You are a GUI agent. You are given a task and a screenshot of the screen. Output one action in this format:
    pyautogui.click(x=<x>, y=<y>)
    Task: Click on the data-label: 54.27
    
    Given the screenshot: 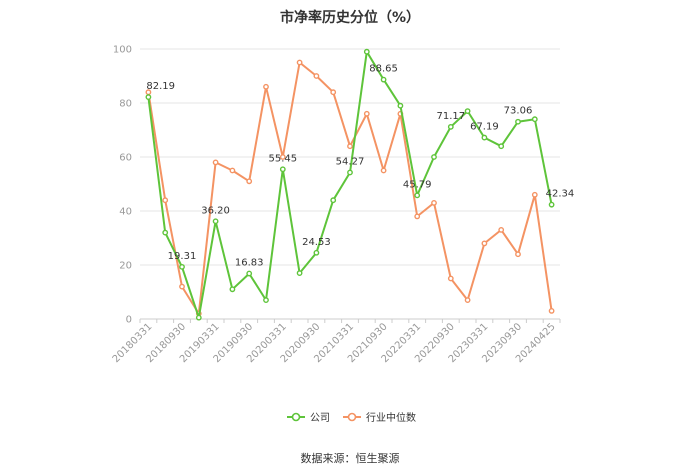 What is the action you would take?
    pyautogui.click(x=350, y=161)
    